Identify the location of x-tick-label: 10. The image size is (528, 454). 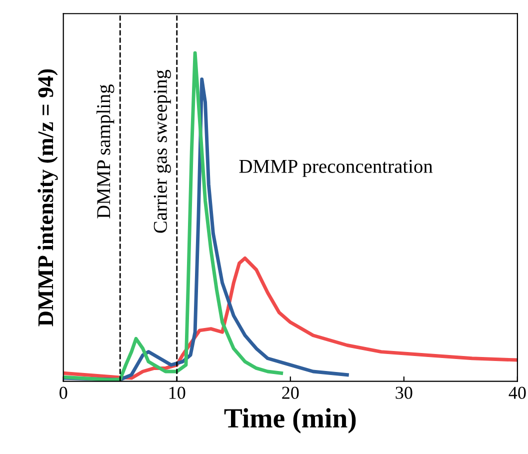
(177, 392).